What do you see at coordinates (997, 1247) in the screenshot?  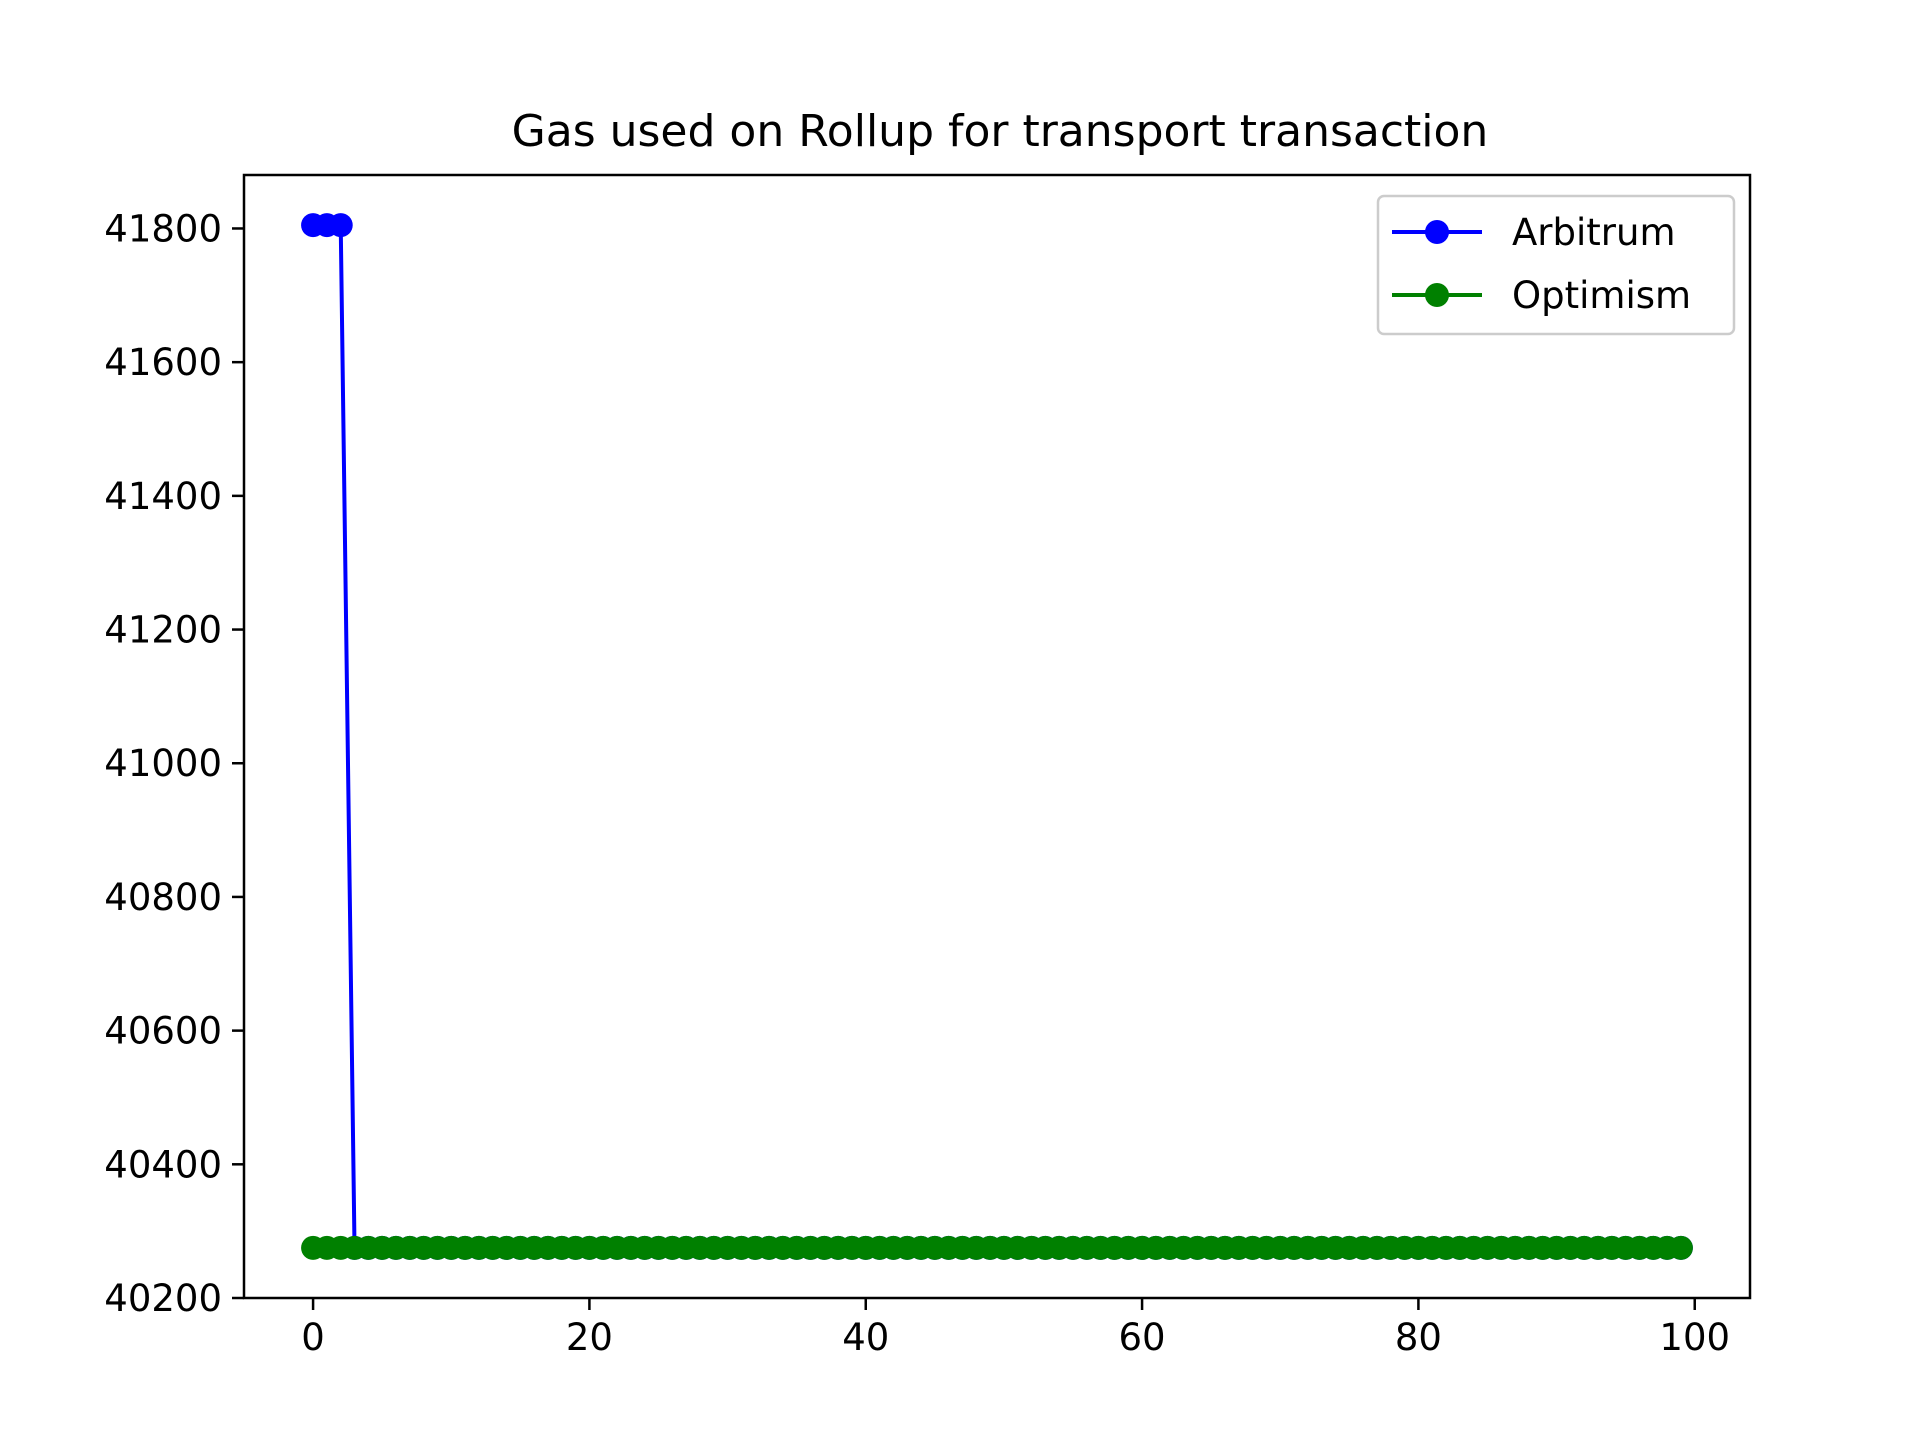 I see `series-optimism` at bounding box center [997, 1247].